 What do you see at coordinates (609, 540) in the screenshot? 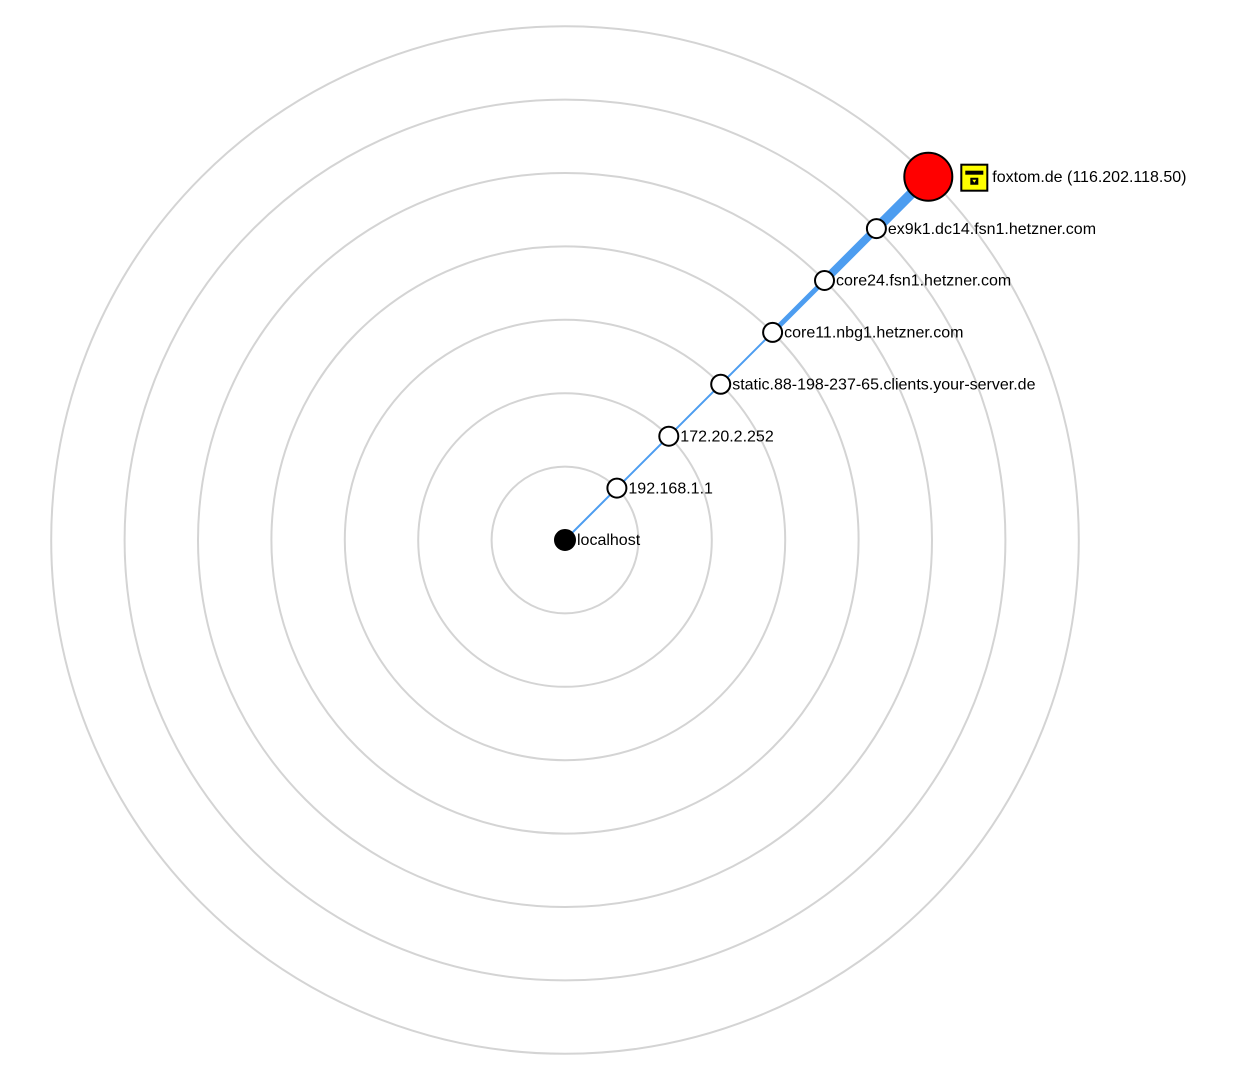
I see `host-label: localhost` at bounding box center [609, 540].